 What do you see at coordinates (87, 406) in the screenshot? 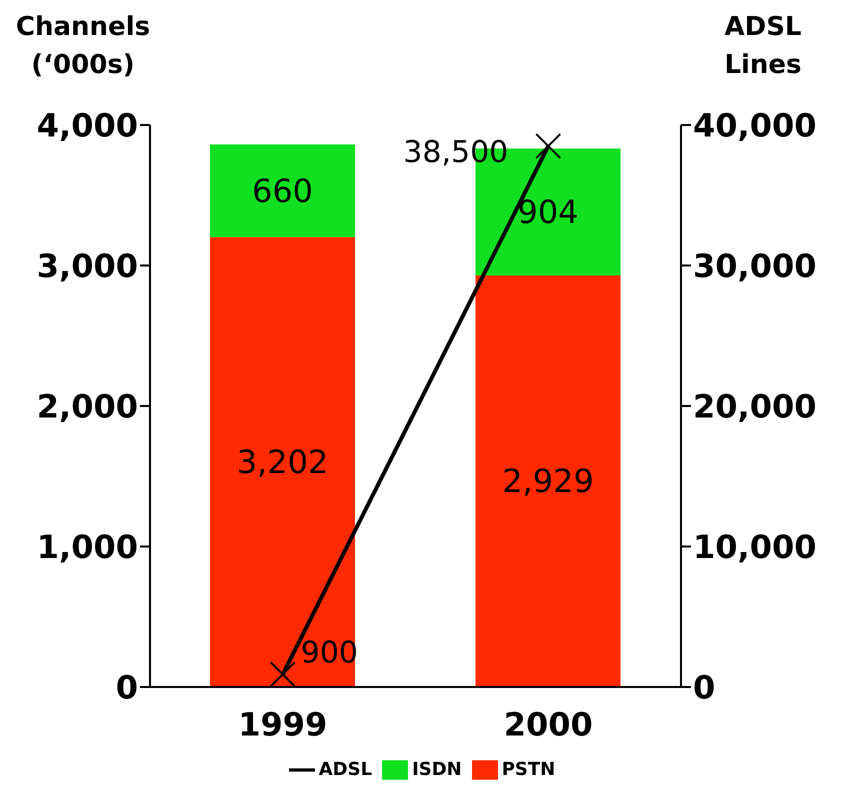
I see `y-tick-label: 2,000` at bounding box center [87, 406].